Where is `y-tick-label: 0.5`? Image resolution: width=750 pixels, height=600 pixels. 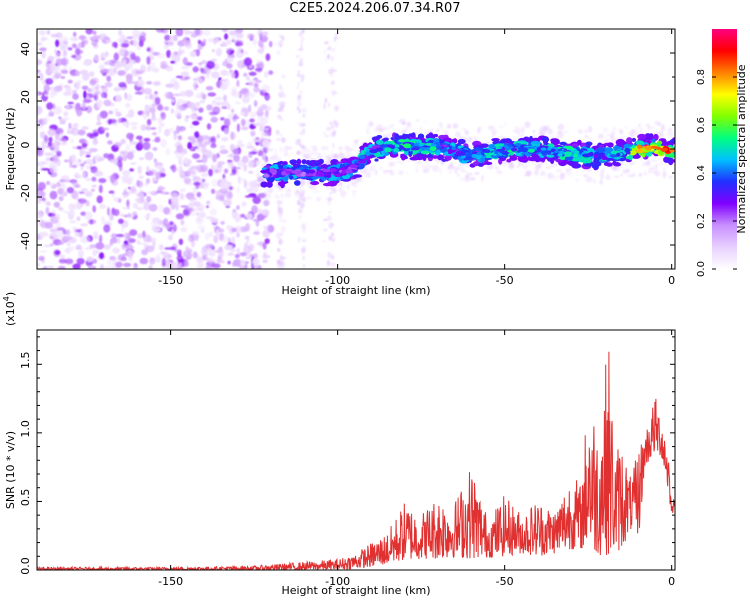 y-tick-label: 0.5 is located at coordinates (25, 498).